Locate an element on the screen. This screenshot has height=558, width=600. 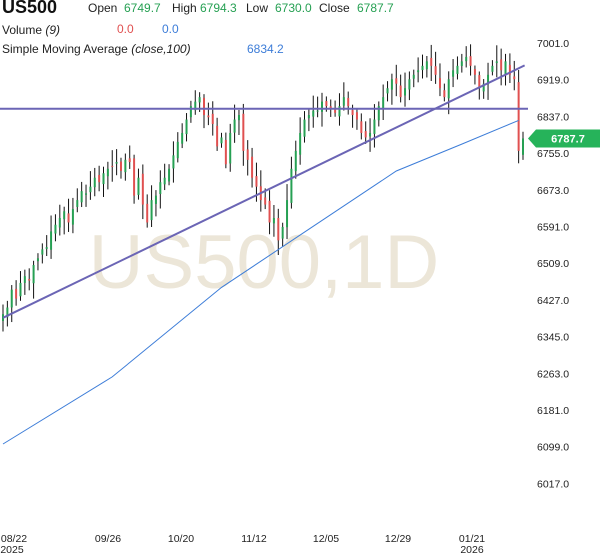
low-label: Low is located at coordinates (257, 8).